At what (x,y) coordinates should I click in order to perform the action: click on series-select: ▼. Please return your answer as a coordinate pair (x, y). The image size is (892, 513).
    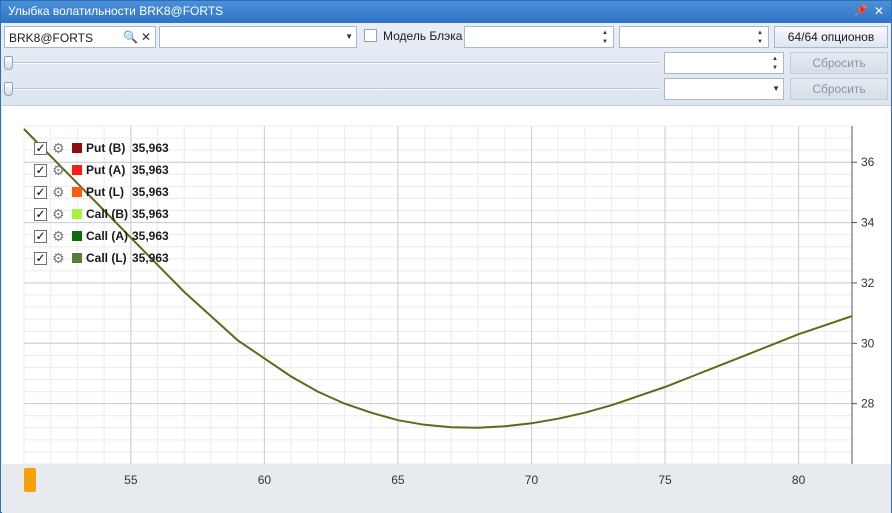
    Looking at the image, I should click on (258, 37).